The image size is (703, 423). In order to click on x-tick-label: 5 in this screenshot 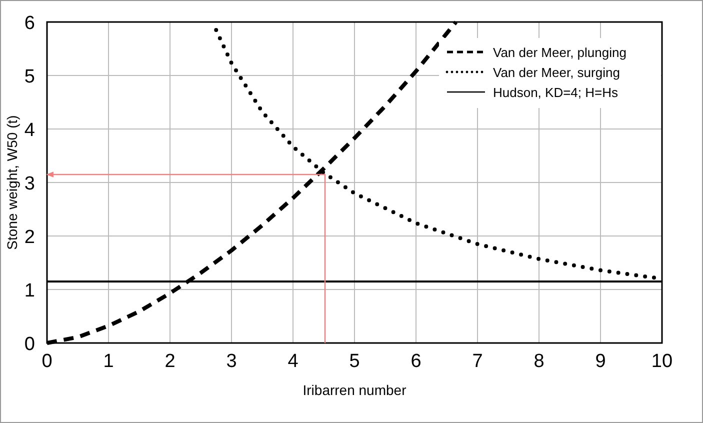, I will do `click(354, 361)`.